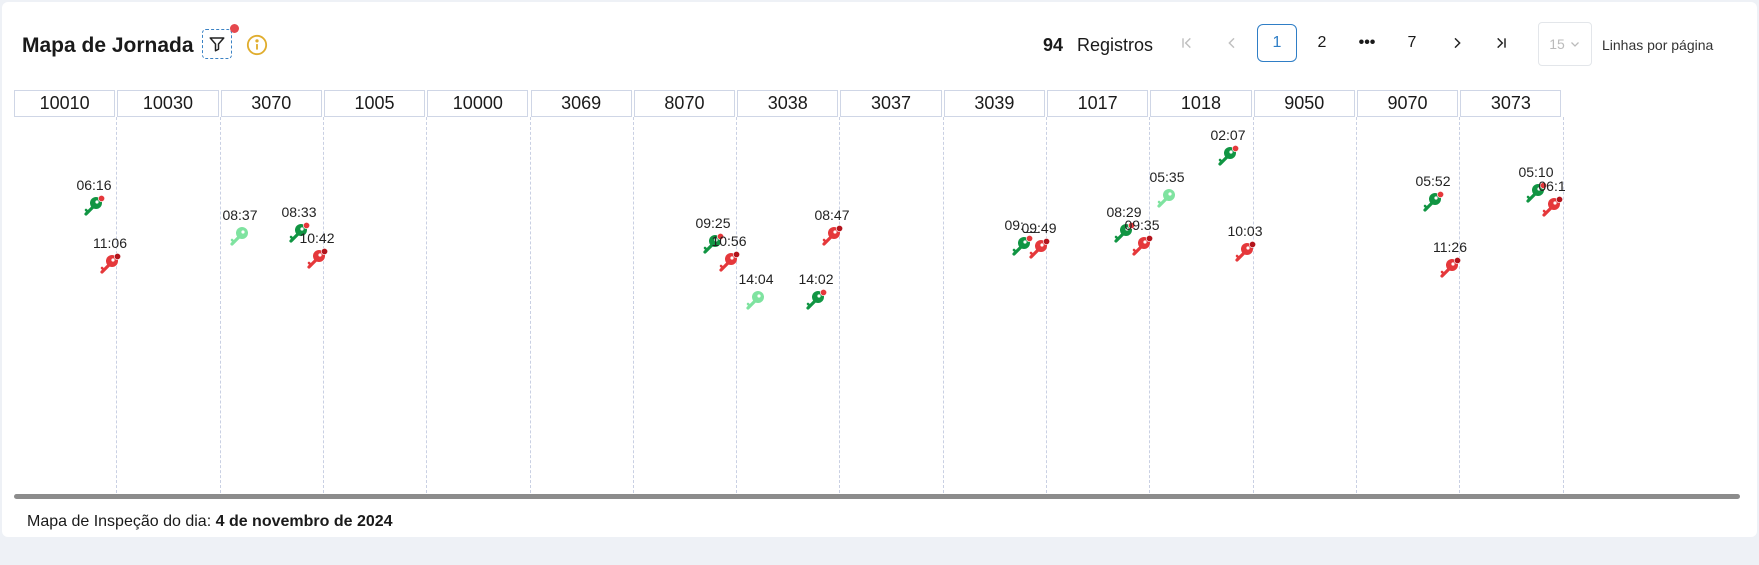 The image size is (1759, 565). What do you see at coordinates (1552, 186) in the screenshot?
I see `event-time-label: 06:1` at bounding box center [1552, 186].